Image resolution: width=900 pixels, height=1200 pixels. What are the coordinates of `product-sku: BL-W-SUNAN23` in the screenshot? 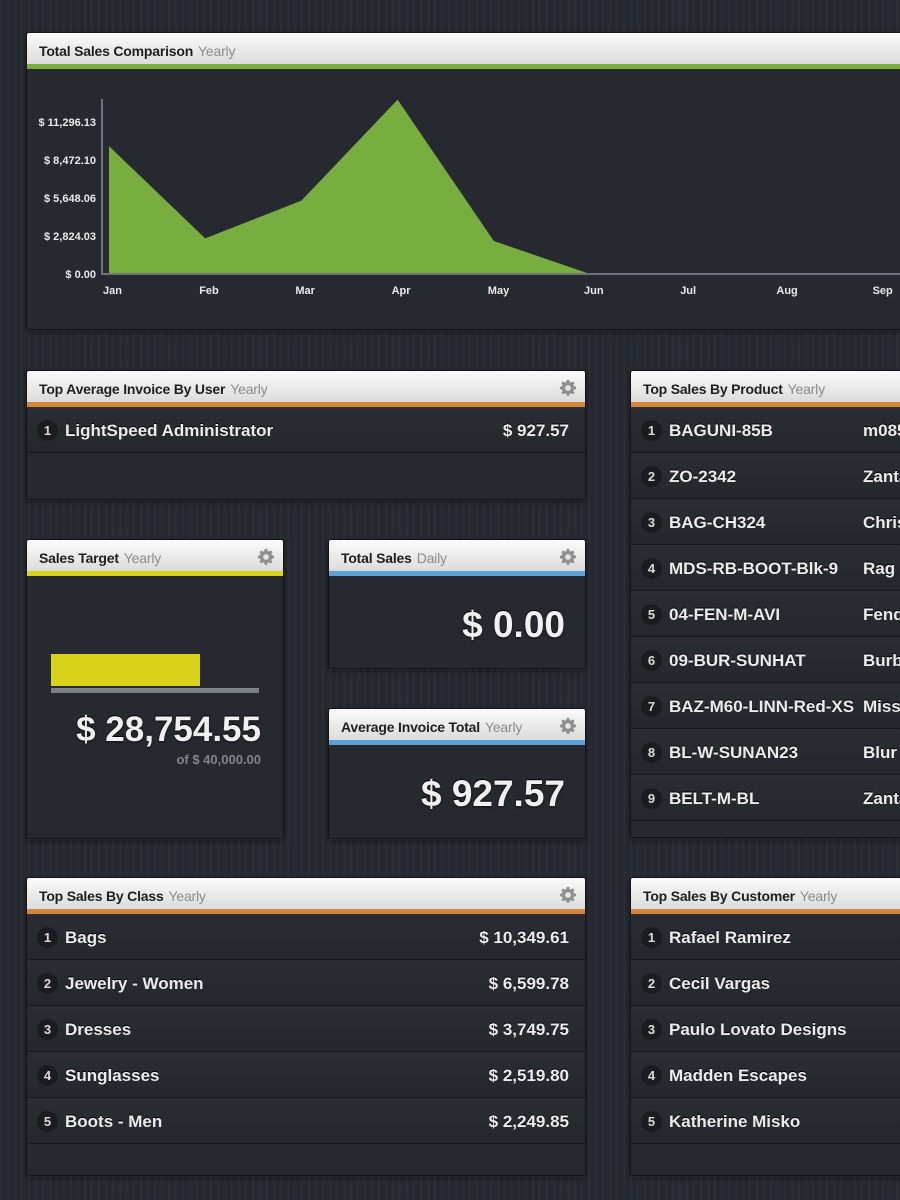 It's located at (734, 752).